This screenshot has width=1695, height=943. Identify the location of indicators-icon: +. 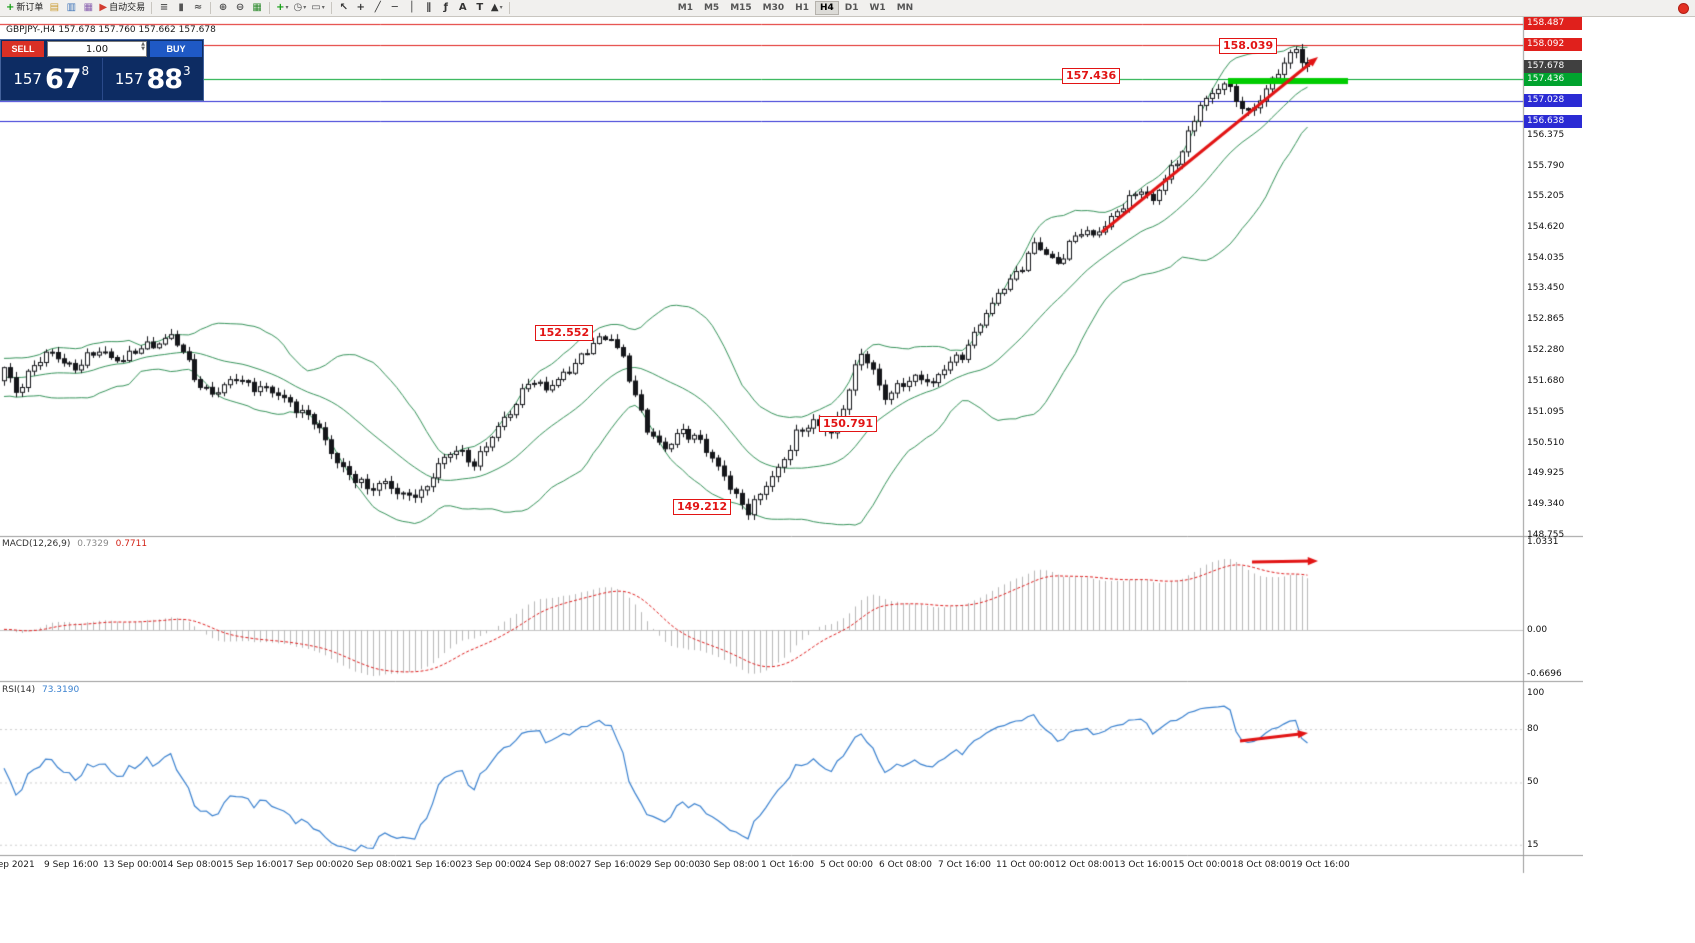
(280, 7).